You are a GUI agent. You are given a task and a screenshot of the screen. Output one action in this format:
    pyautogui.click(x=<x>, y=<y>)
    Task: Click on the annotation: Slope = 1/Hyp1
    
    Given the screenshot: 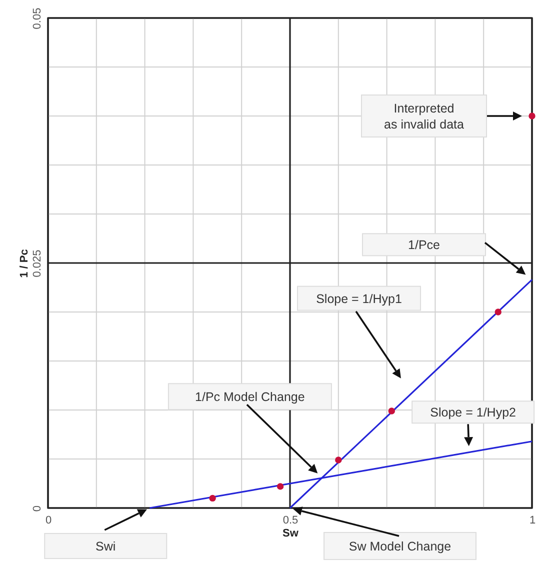 What is the action you would take?
    pyautogui.click(x=359, y=299)
    